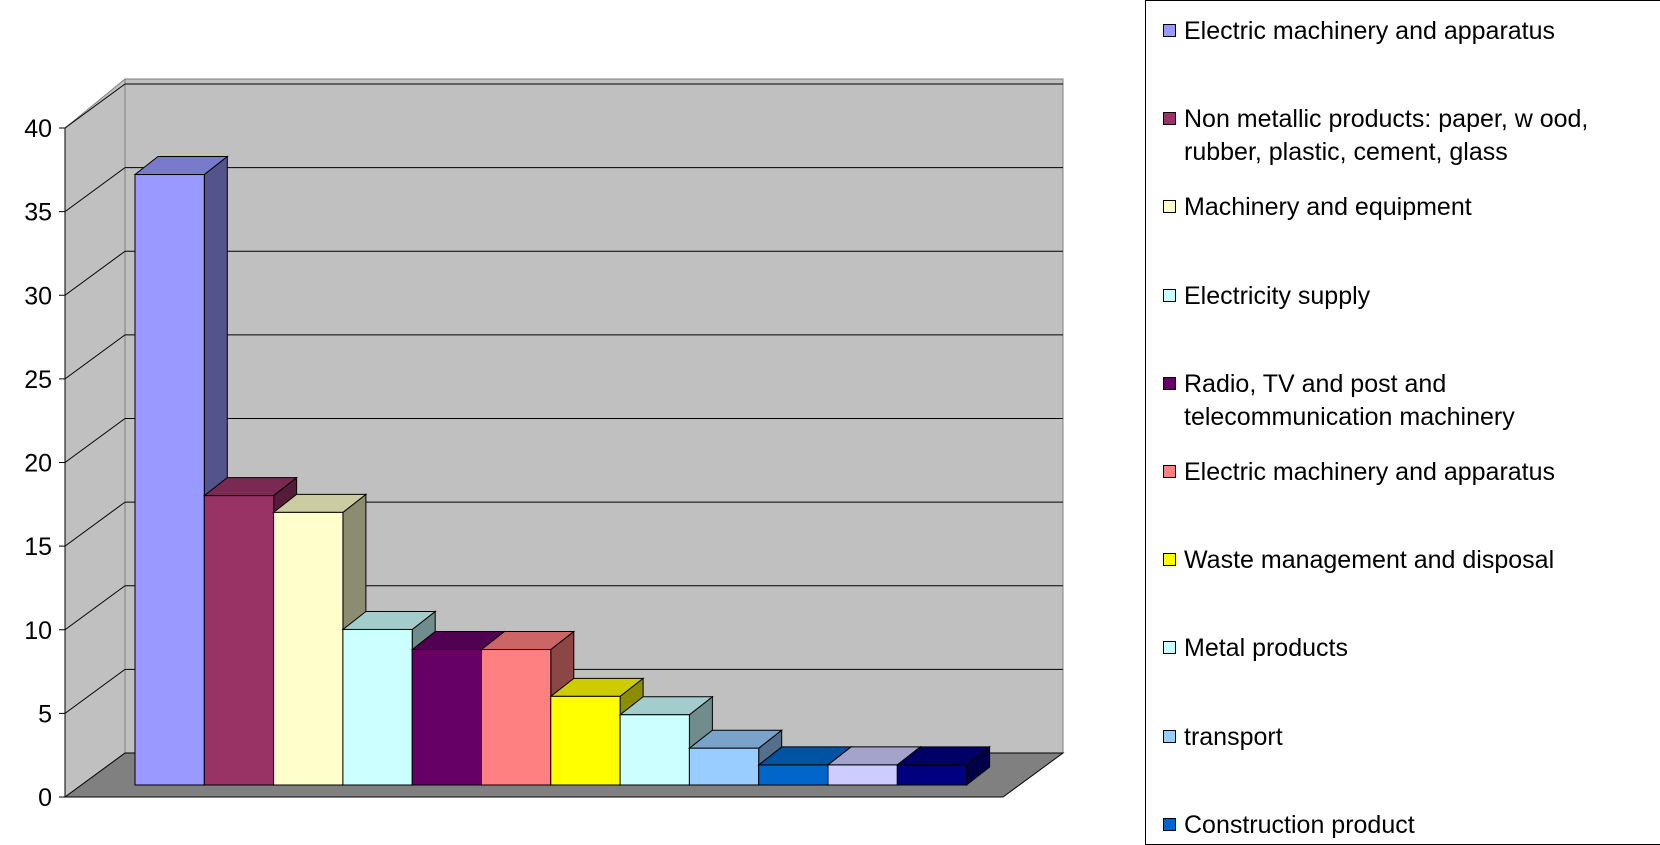  What do you see at coordinates (38, 213) in the screenshot?
I see `y-tick-label: 35` at bounding box center [38, 213].